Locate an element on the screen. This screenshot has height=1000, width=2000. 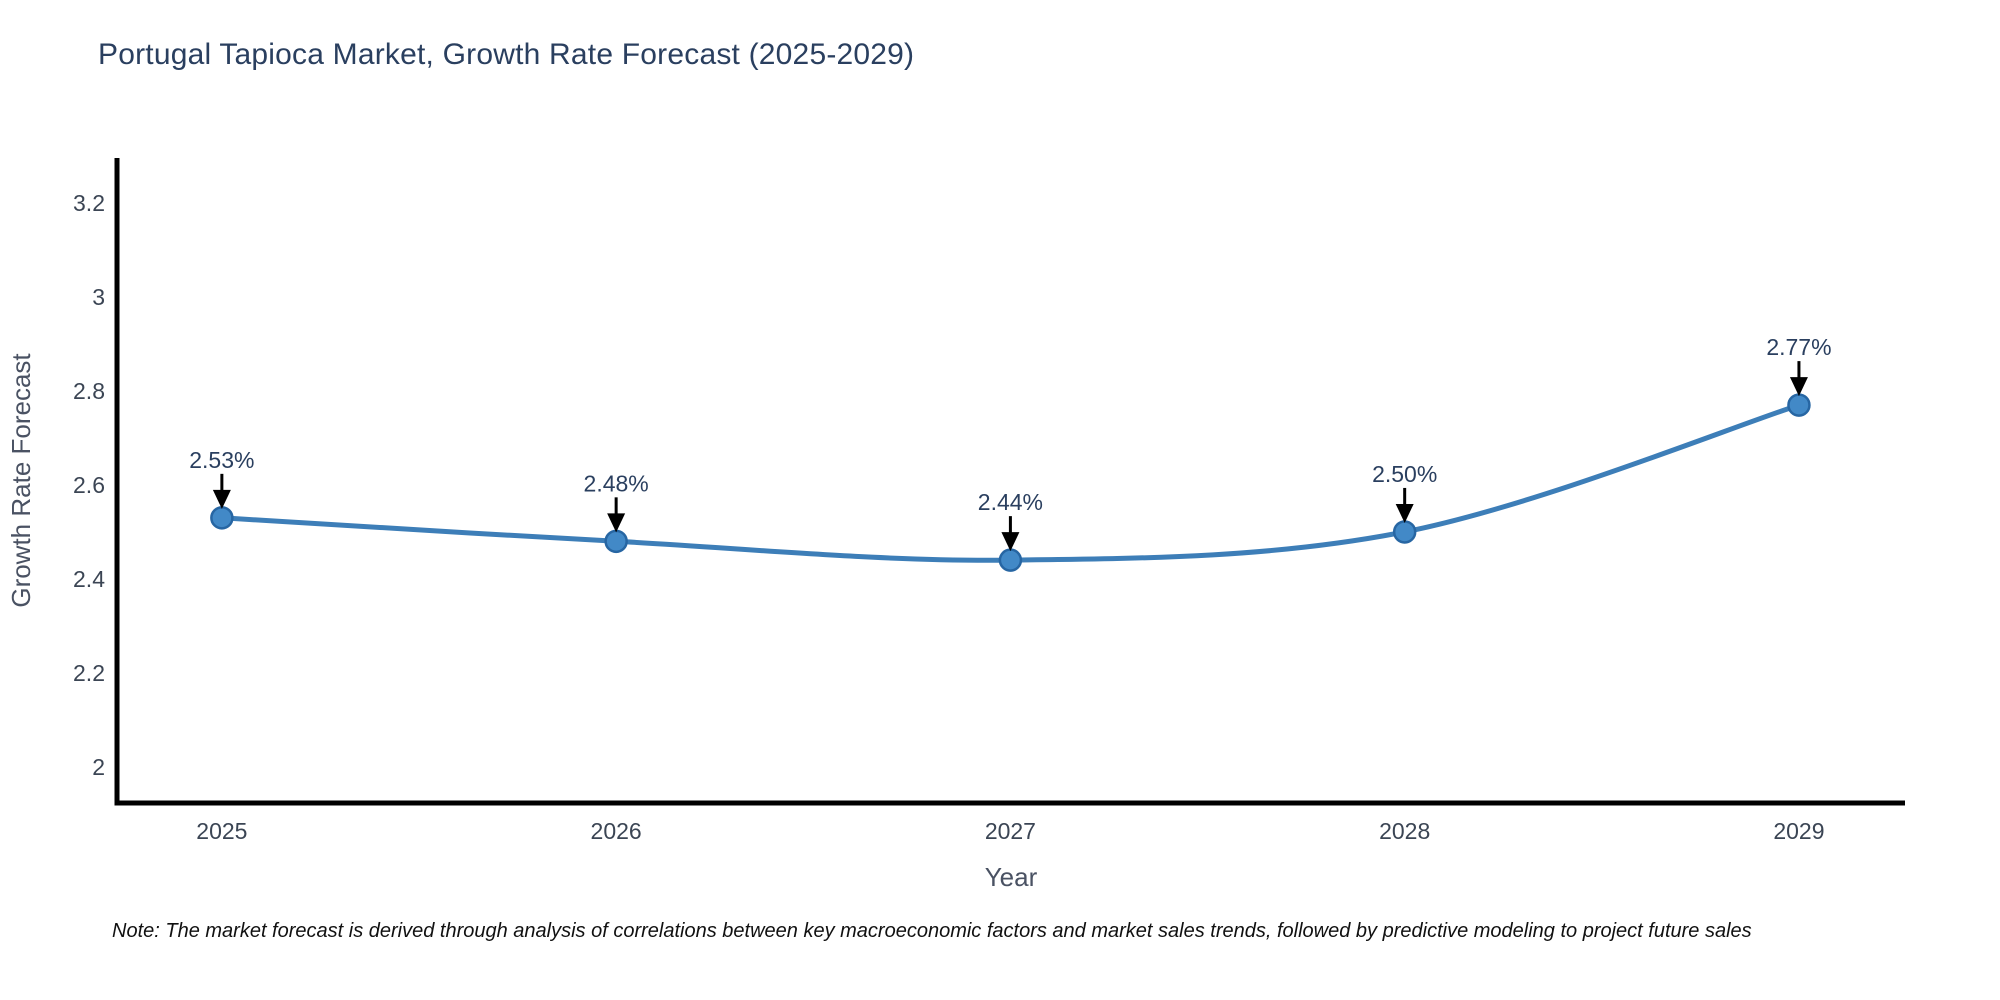
y-tick-label: 2.8 is located at coordinates (89, 391).